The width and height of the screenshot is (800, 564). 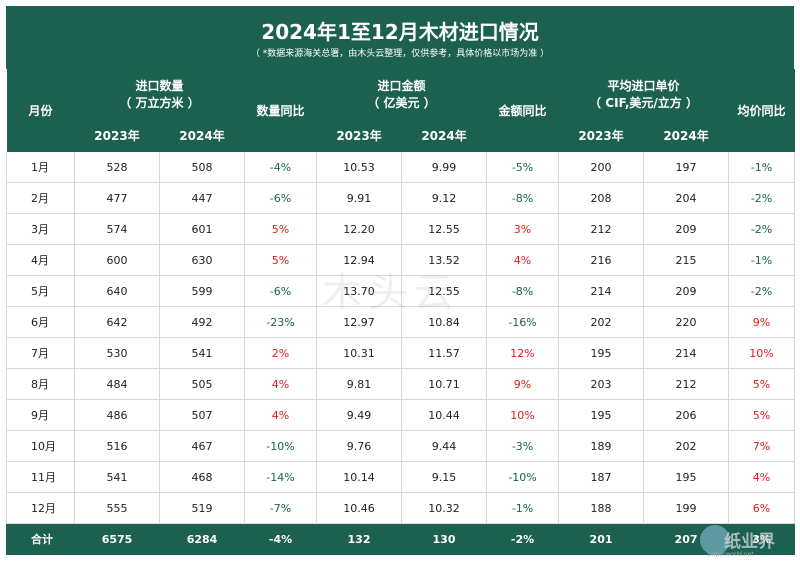 I want to click on header-qty-2023: 2023年, so click(x=117, y=135).